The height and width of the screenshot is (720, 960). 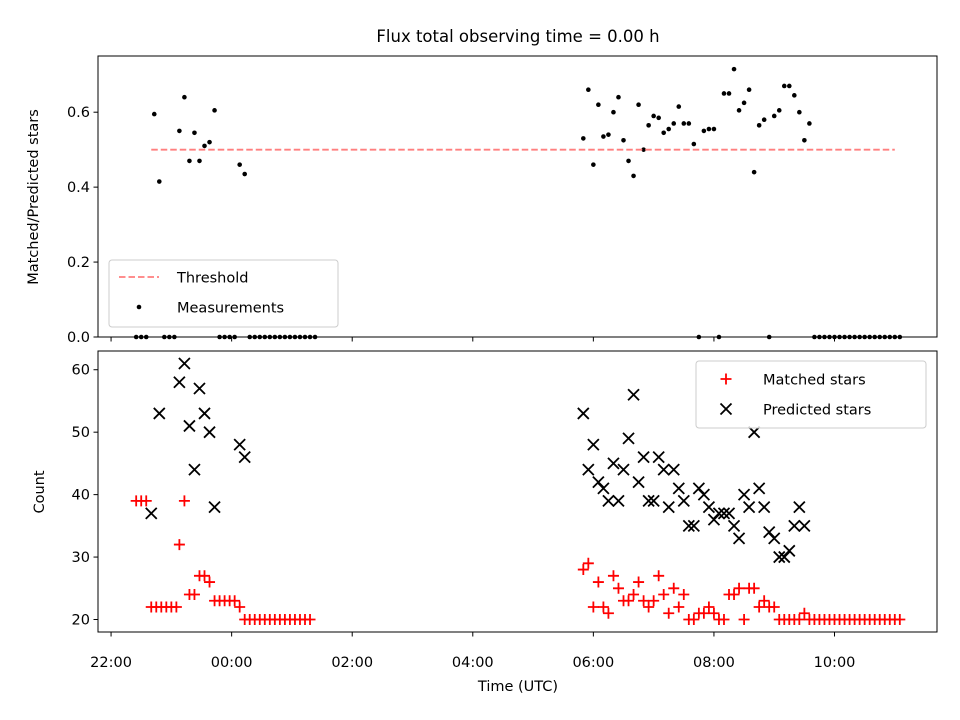 What do you see at coordinates (139, 307) in the screenshot?
I see `measurements-legend-swatch` at bounding box center [139, 307].